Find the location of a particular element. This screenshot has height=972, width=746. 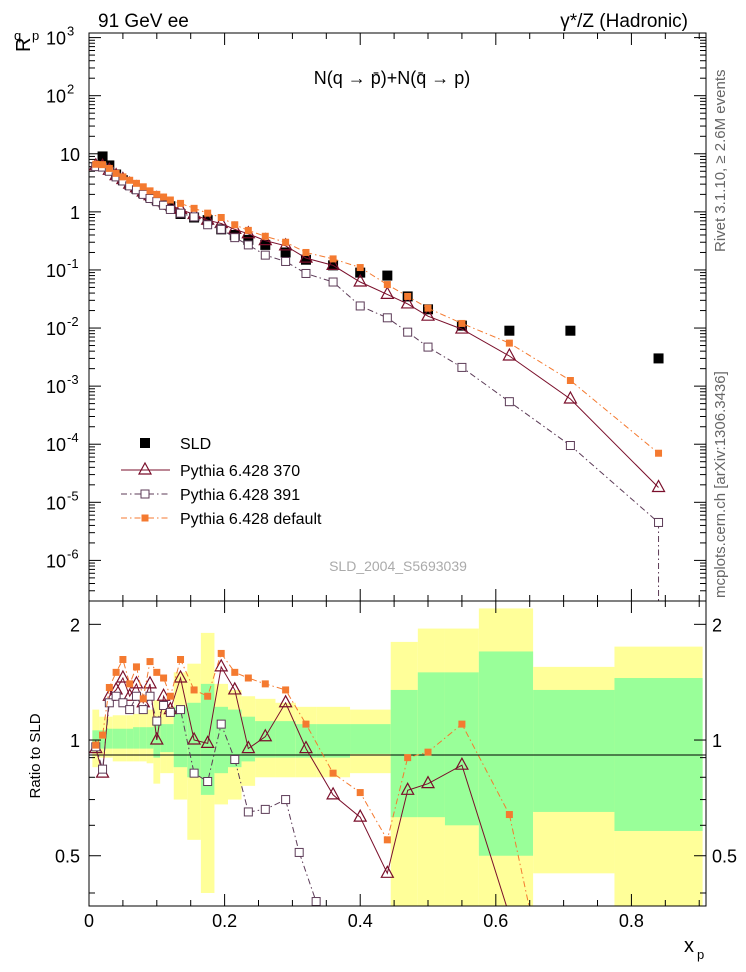

ratio-y-tick-label-right: 0.5 is located at coordinates (724, 857).